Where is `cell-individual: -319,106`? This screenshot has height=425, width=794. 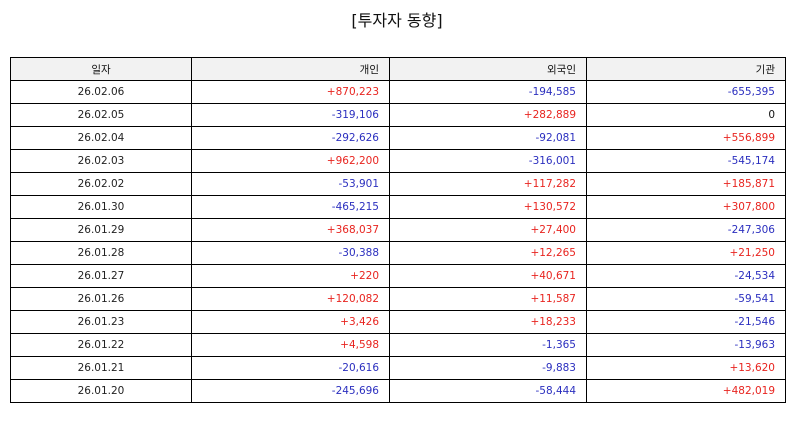 cell-individual: -319,106 is located at coordinates (290, 115).